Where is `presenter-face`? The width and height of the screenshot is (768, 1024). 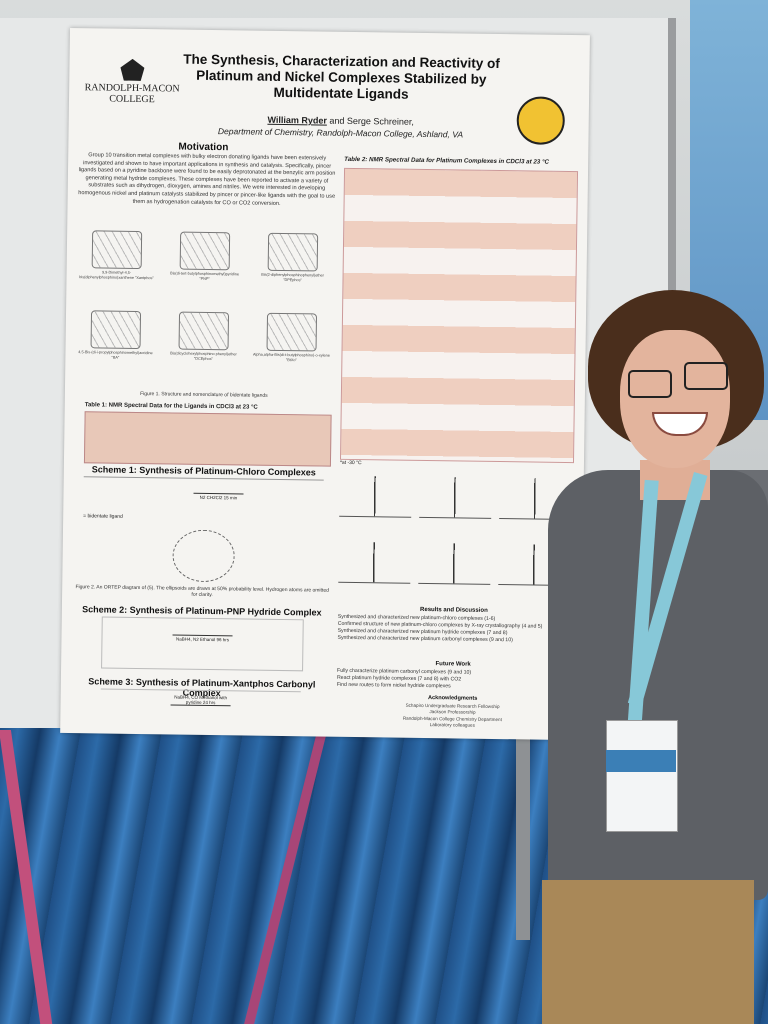 presenter-face is located at coordinates (675, 399).